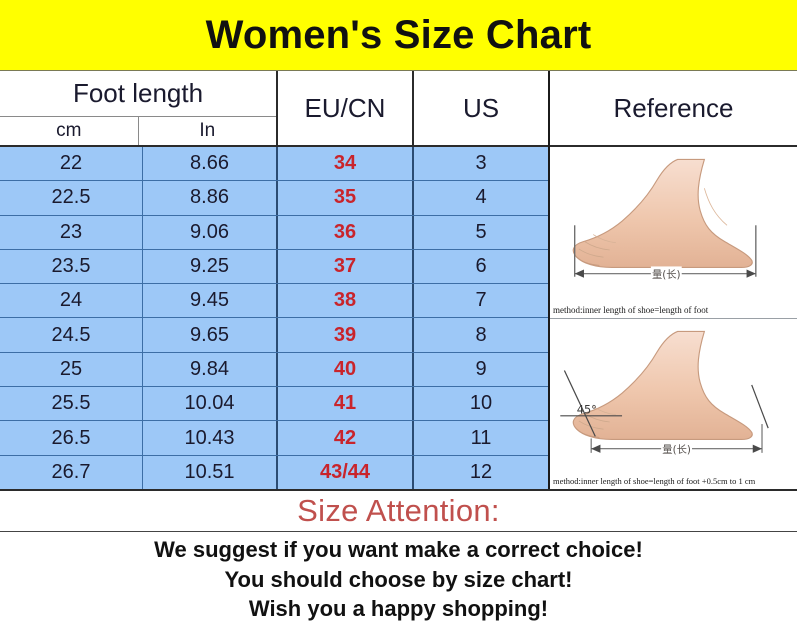  I want to click on cell-us-size: 6, so click(481, 266).